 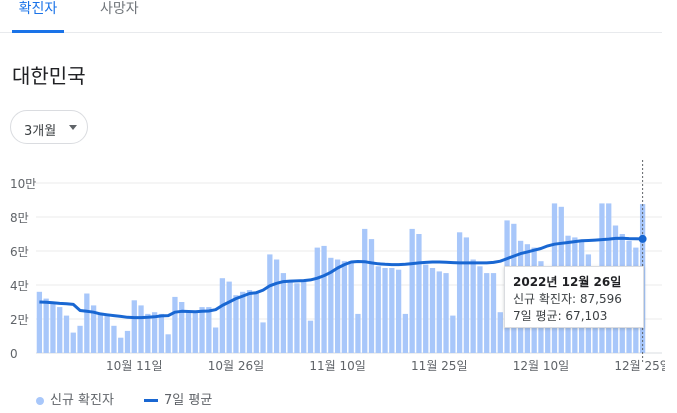 I want to click on caret-down-icon, so click(x=73, y=127).